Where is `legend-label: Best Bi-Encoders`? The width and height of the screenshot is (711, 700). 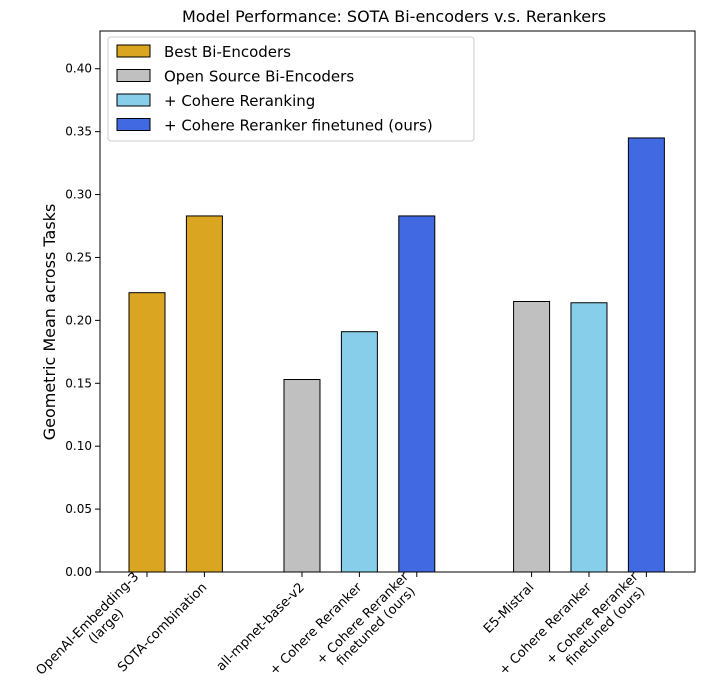 legend-label: Best Bi-Encoders is located at coordinates (227, 52).